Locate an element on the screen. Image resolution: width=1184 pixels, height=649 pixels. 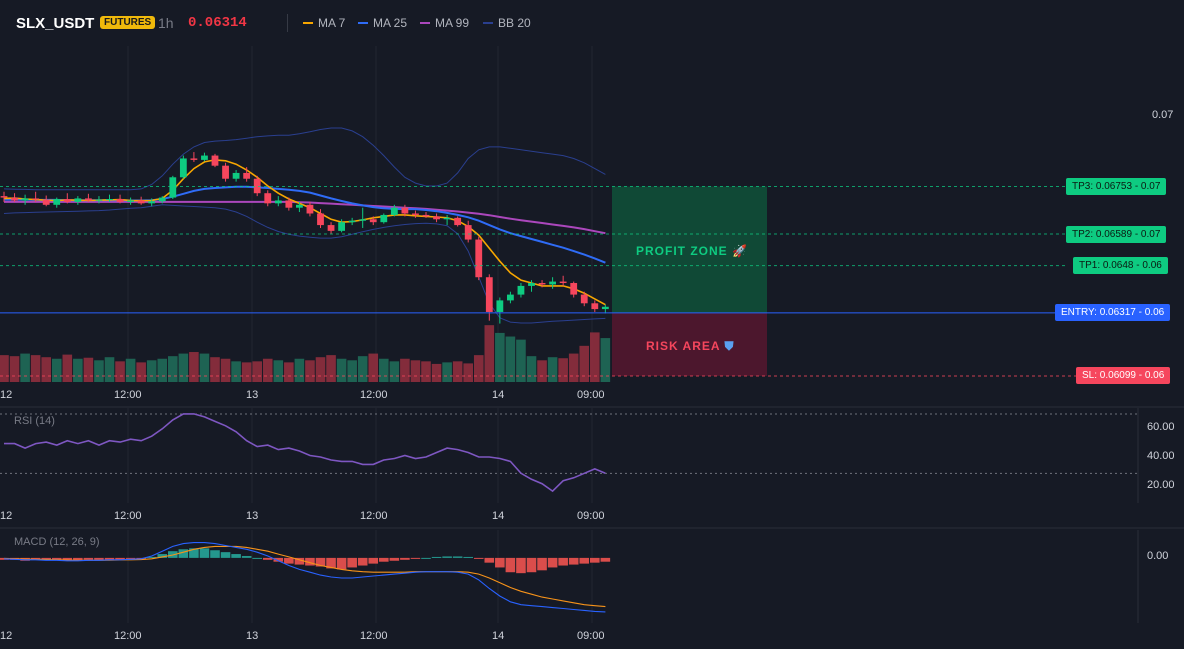
entry-label: ENTRY: 0.06317 - 0.06 is located at coordinates (1113, 312).